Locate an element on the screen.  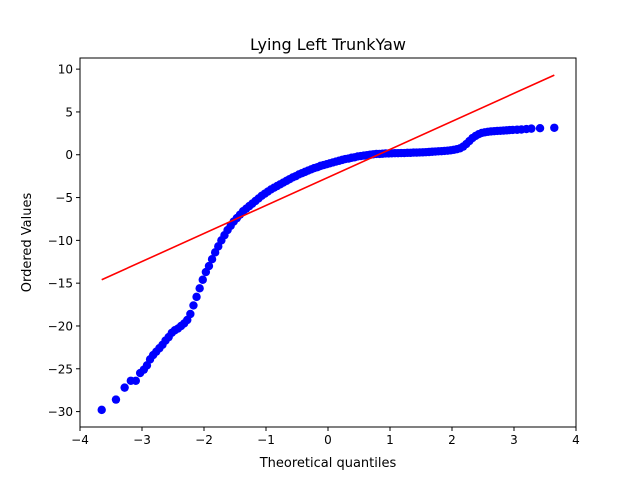
x-axis-ticks: −4 −3 −2 −1 0 1 2 3 4 is located at coordinates (325, 437).